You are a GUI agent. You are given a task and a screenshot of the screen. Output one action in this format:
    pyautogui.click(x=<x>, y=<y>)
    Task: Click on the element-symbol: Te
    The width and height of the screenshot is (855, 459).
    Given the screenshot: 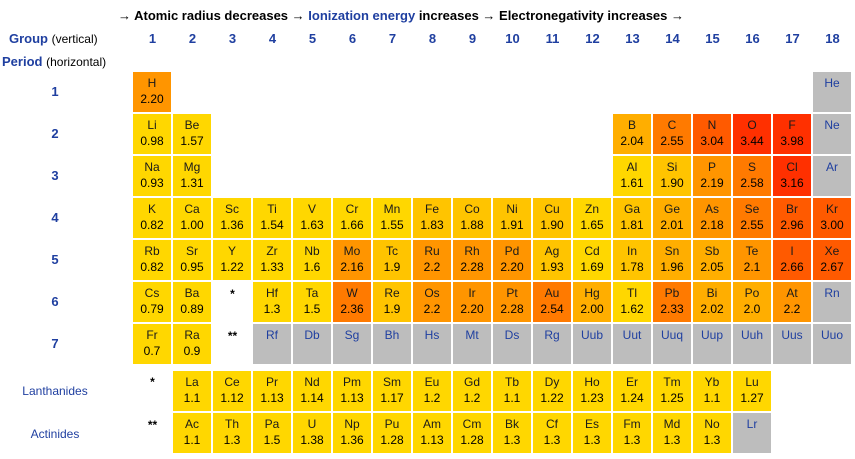 What is the action you would take?
    pyautogui.click(x=752, y=251)
    